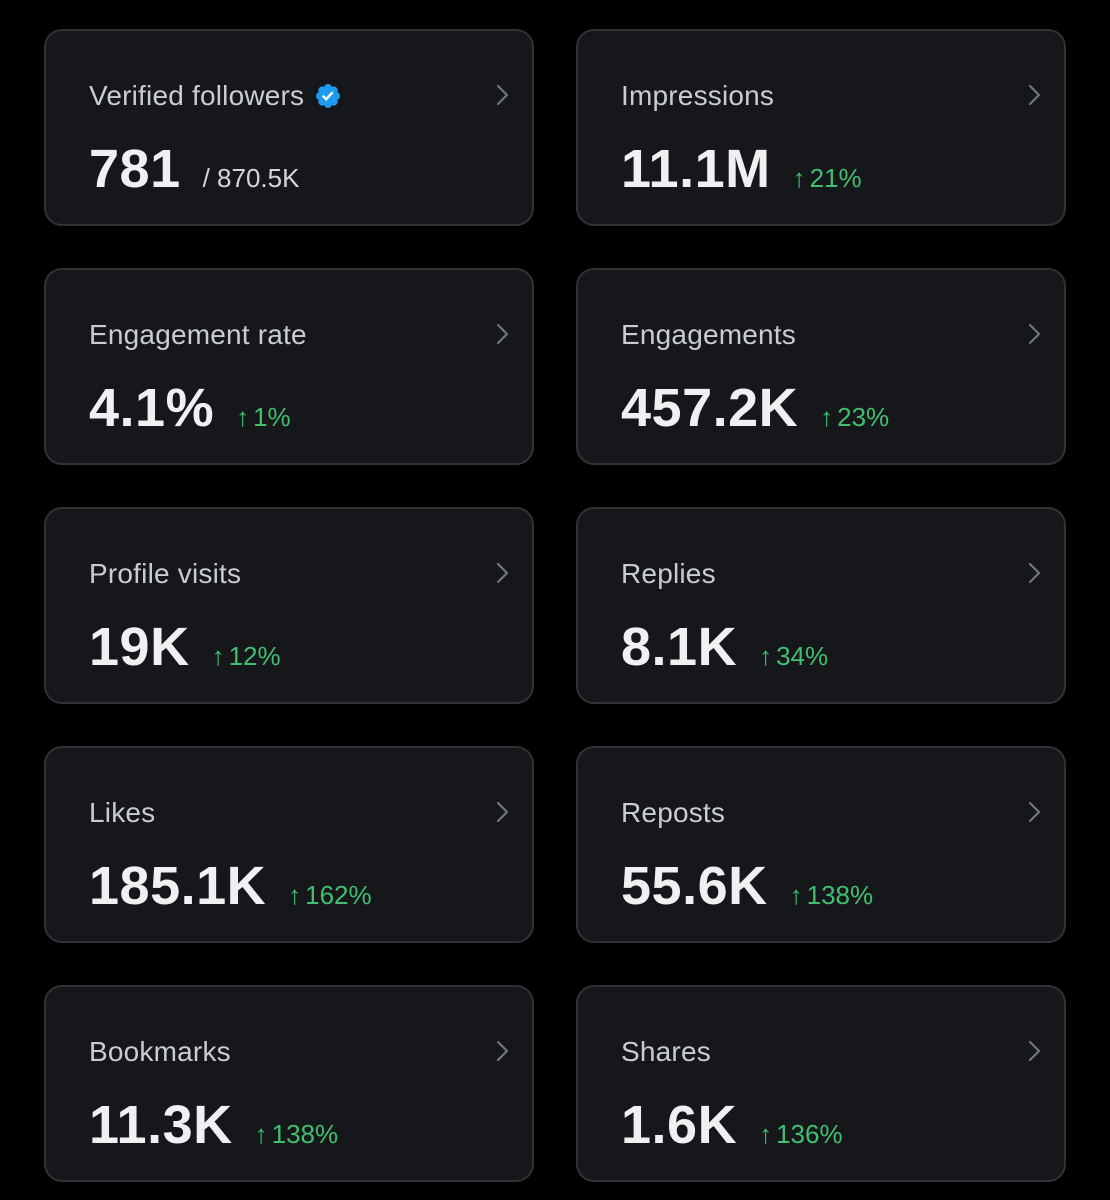 This screenshot has height=1200, width=1110. I want to click on card-change: ↑ 23%, so click(854, 417).